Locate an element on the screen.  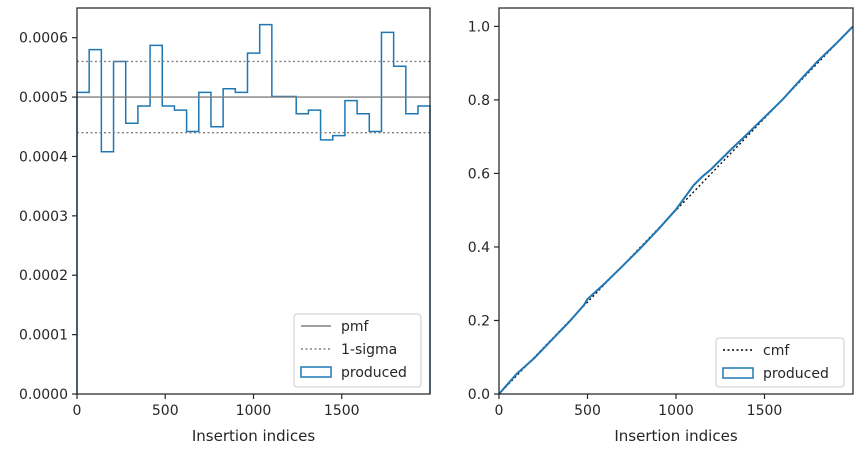
y-tick-label: 0.0001 is located at coordinates (43, 336).